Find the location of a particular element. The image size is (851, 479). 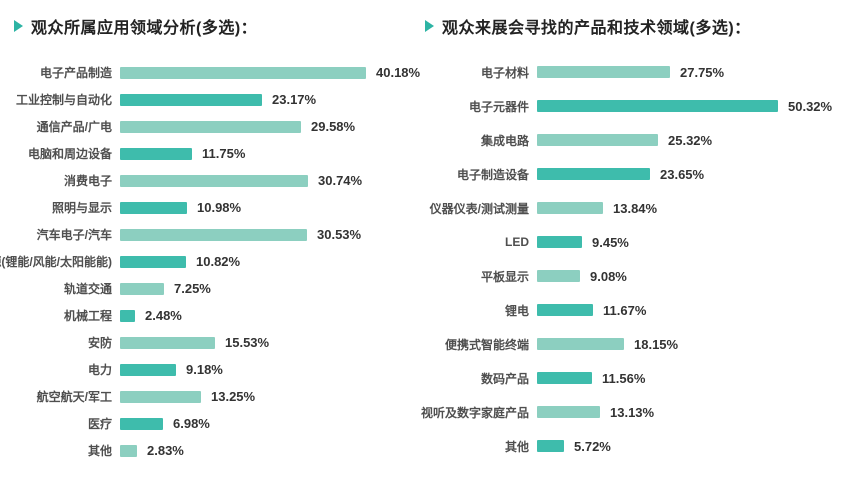

bar-row: 电子产品制造 40.18% is located at coordinates (219, 72).